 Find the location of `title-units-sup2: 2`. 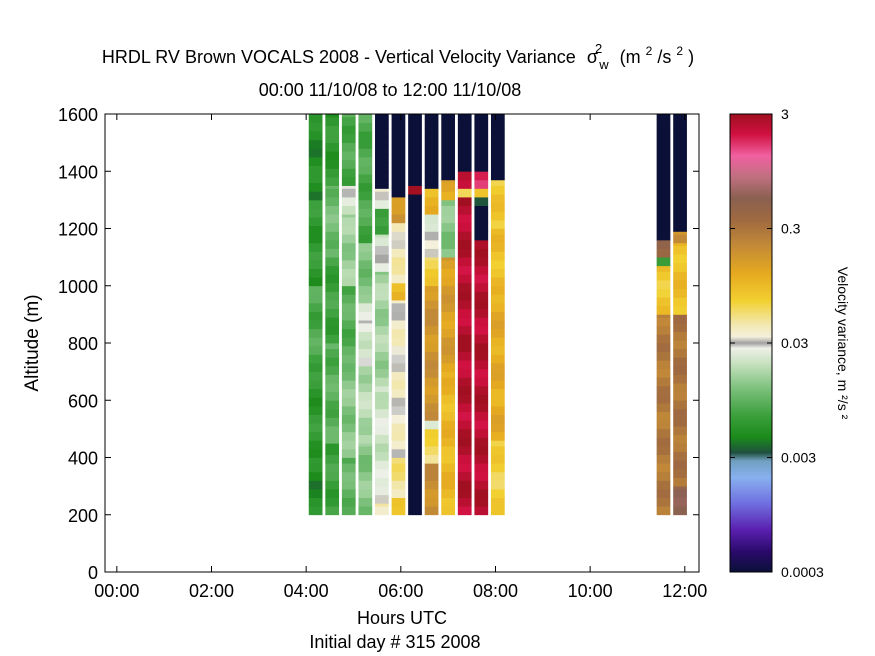

title-units-sup2: 2 is located at coordinates (679, 51).